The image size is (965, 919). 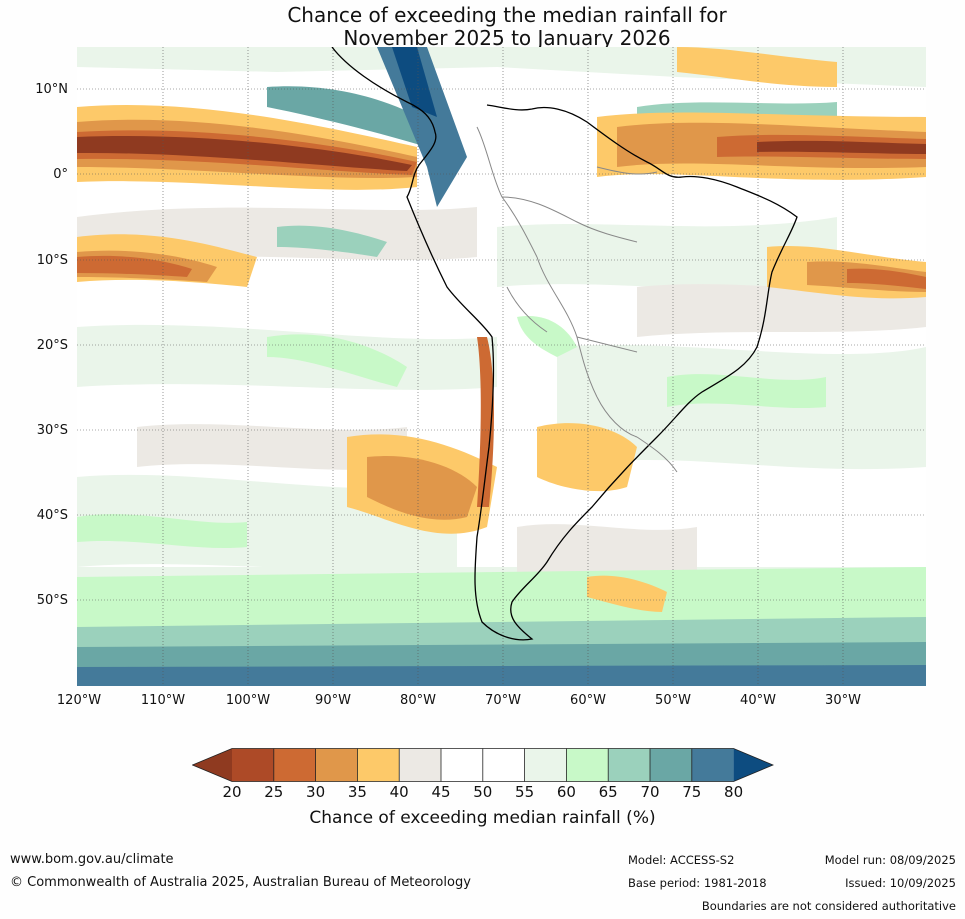 What do you see at coordinates (79, 700) in the screenshot?
I see `lon-label-120w: 120°W` at bounding box center [79, 700].